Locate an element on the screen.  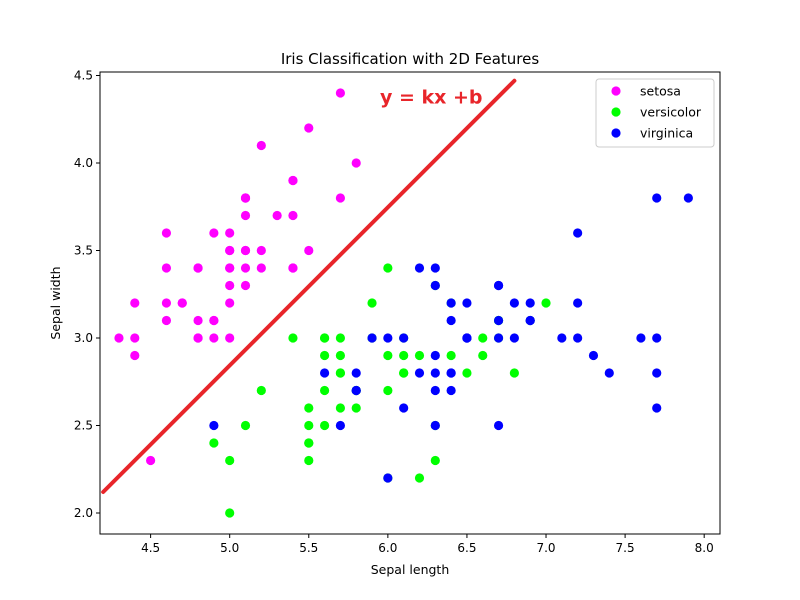
x-tick-label: 5.0 is located at coordinates (229, 548).